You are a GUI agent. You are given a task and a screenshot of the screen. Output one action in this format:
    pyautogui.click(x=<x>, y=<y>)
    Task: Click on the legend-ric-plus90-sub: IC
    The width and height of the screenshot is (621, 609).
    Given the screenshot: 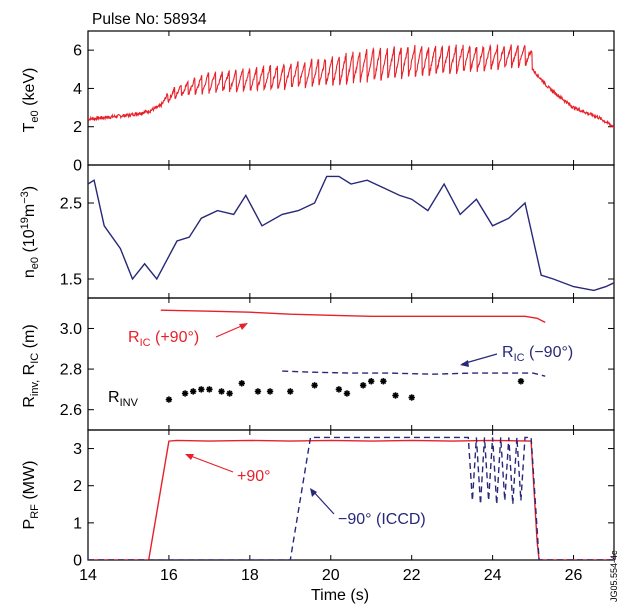 What is the action you would take?
    pyautogui.click(x=145, y=343)
    